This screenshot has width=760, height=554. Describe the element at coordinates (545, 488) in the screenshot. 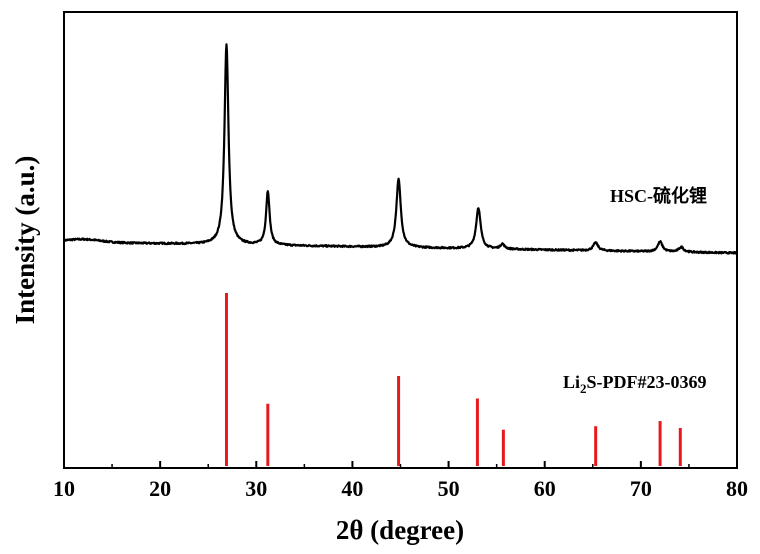

I see `x-tick-label: 60` at that location.